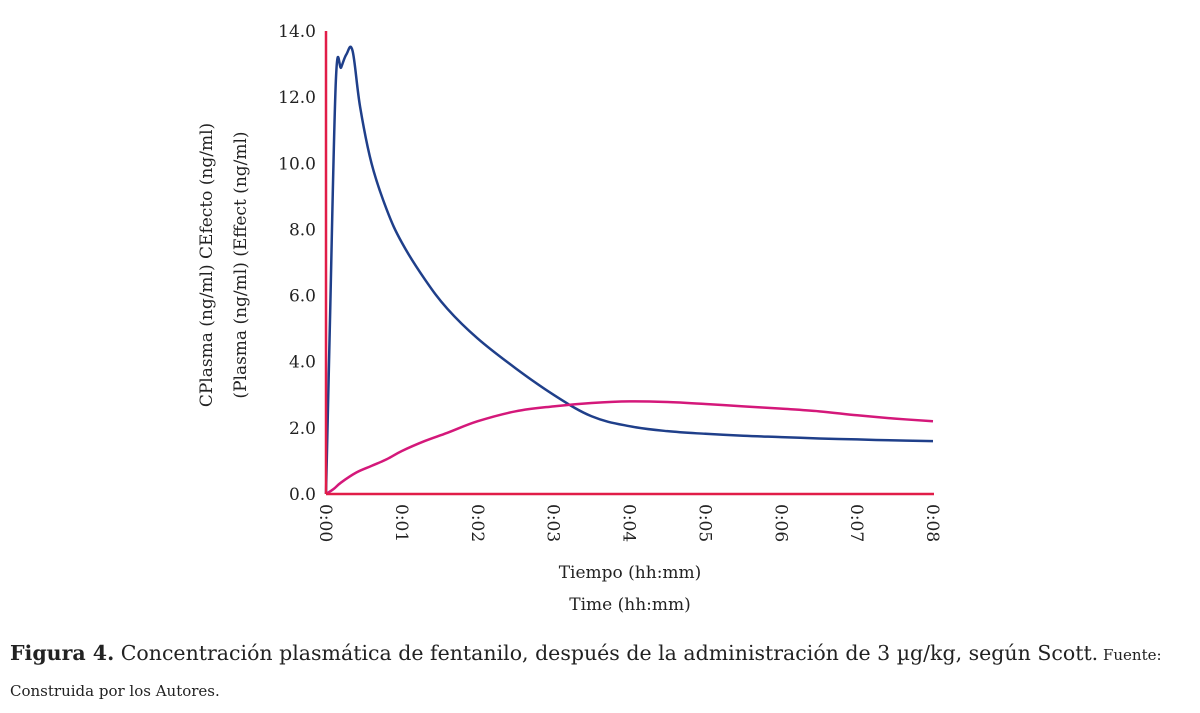 Image resolution: width=1200 pixels, height=713 pixels. What do you see at coordinates (302, 429) in the screenshot?
I see `y-tick-label: 2.0` at bounding box center [302, 429].